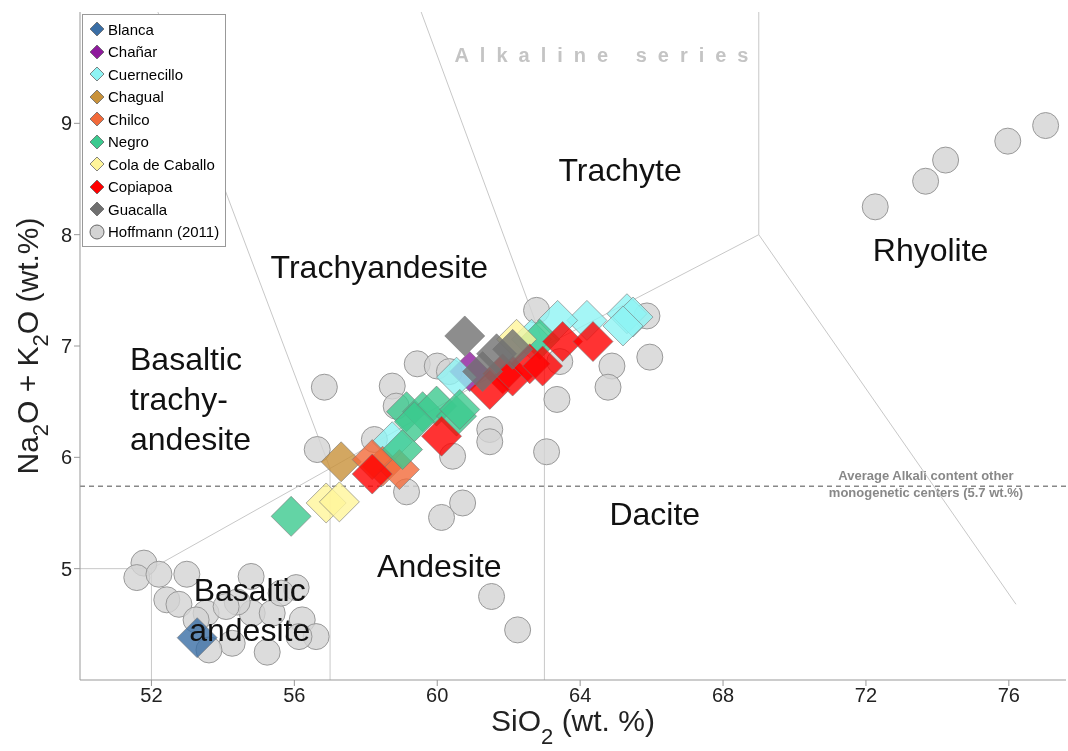 The width and height of the screenshot is (1068, 751). Describe the element at coordinates (926, 484) in the screenshot. I see `ref-line-label: Average Alkali content other monogenetic centers (5.7 wt.%)` at that location.